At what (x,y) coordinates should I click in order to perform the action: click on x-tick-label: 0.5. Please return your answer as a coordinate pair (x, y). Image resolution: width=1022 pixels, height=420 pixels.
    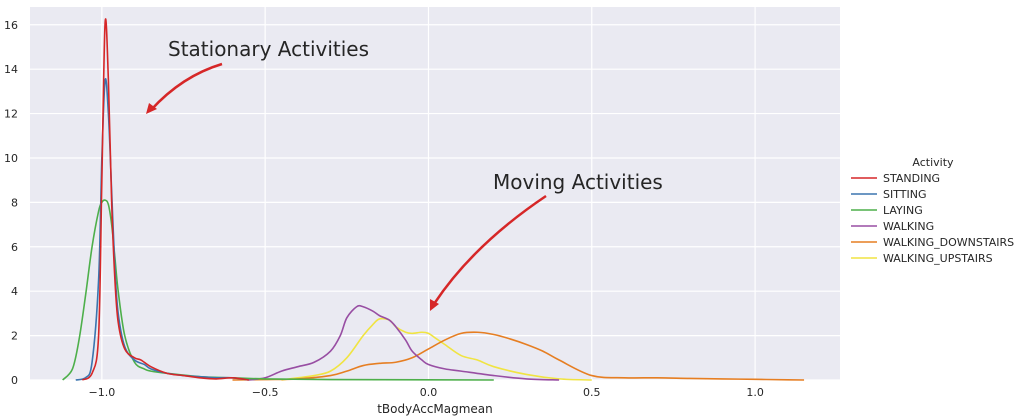
    Looking at the image, I should click on (592, 392).